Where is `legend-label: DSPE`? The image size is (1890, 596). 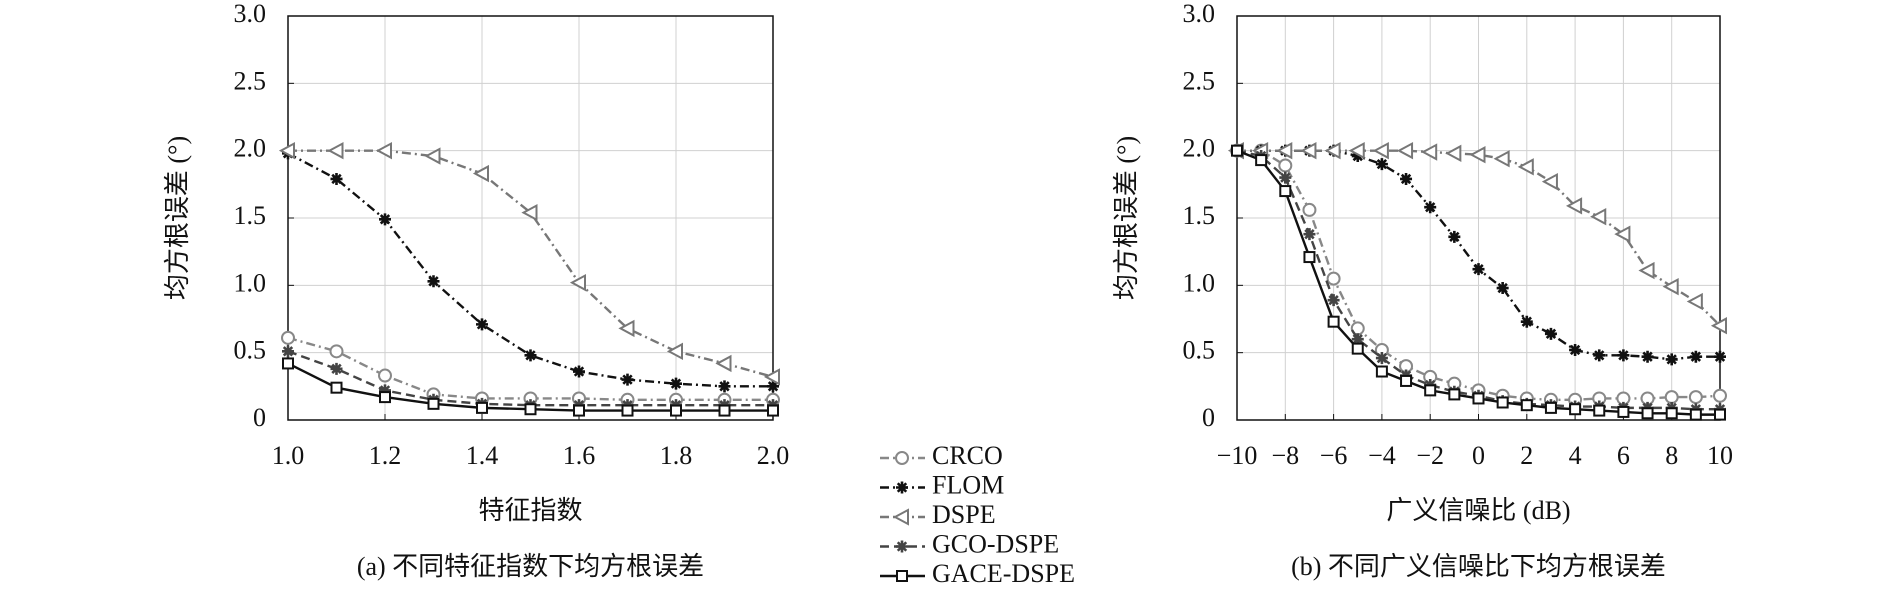 legend-label: DSPE is located at coordinates (964, 514).